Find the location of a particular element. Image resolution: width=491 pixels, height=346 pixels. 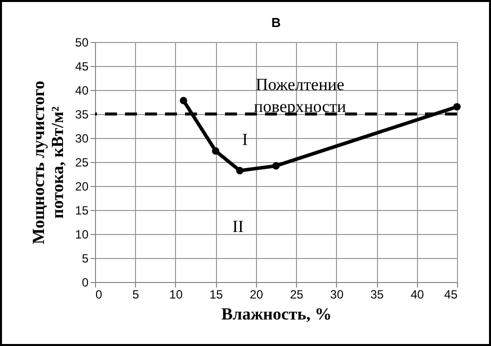

x-tick-label: 40 is located at coordinates (417, 295).